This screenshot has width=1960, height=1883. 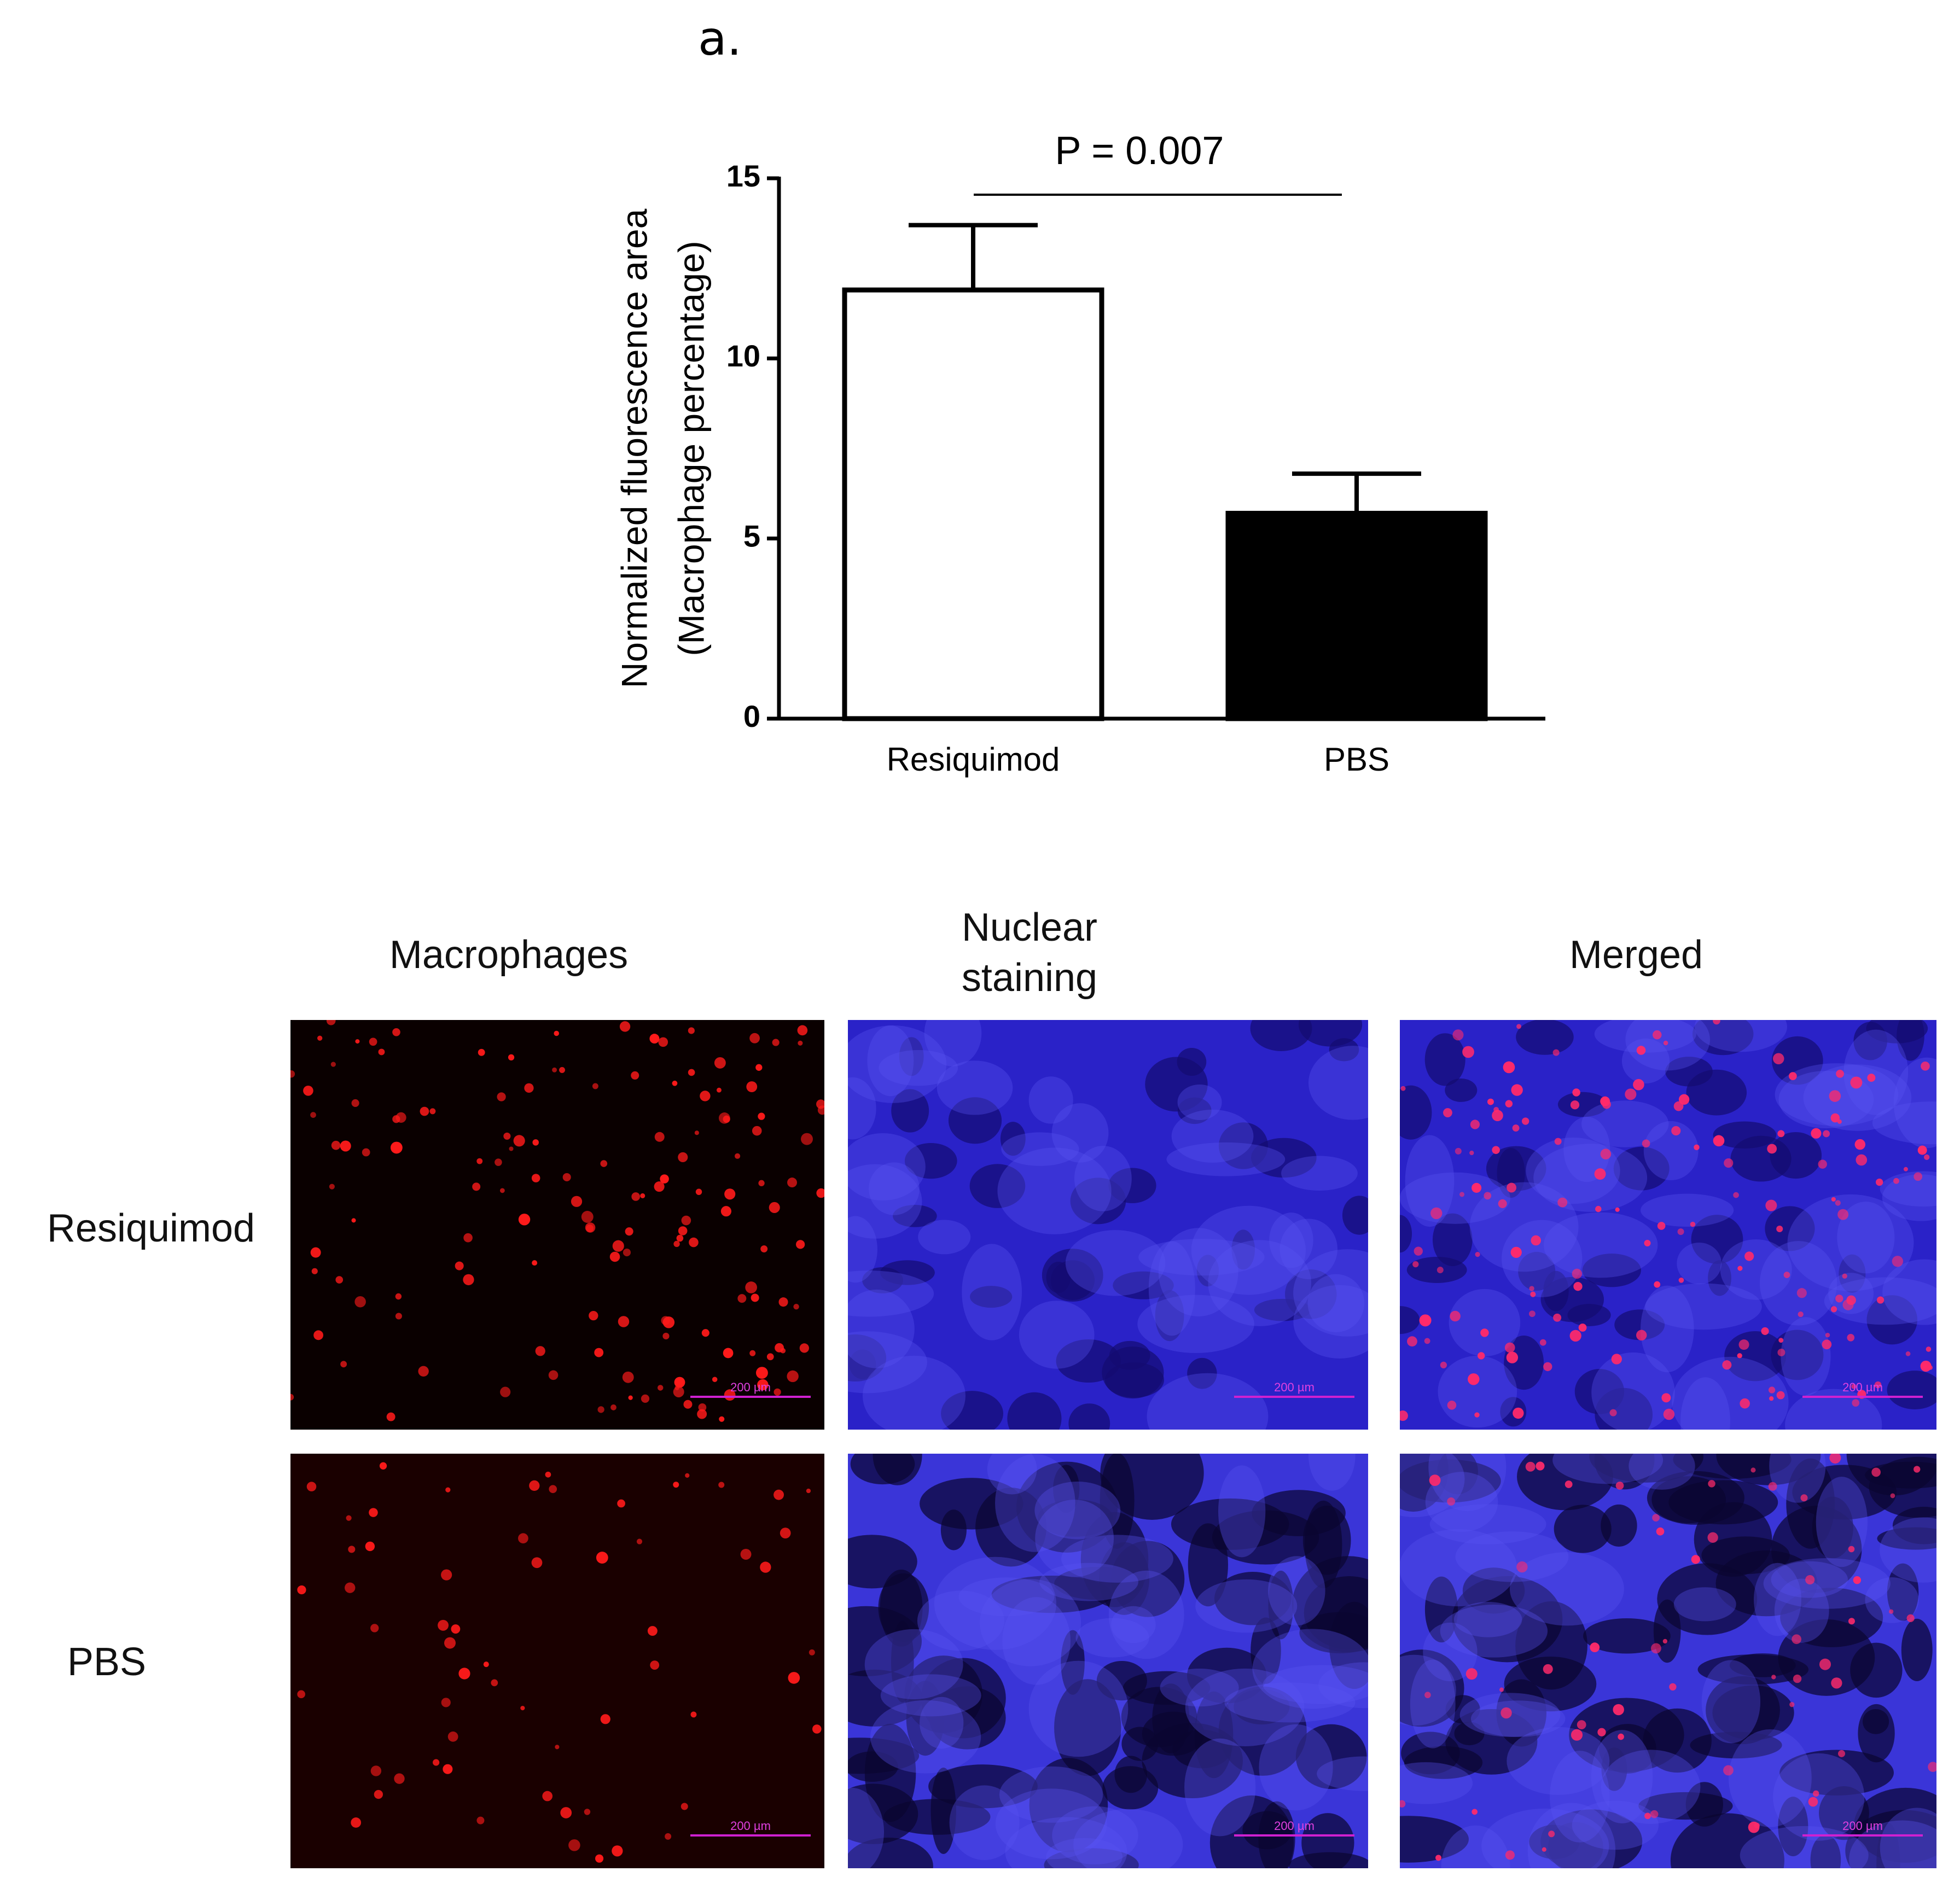 I want to click on y-tick-label: 5, so click(x=751, y=536).